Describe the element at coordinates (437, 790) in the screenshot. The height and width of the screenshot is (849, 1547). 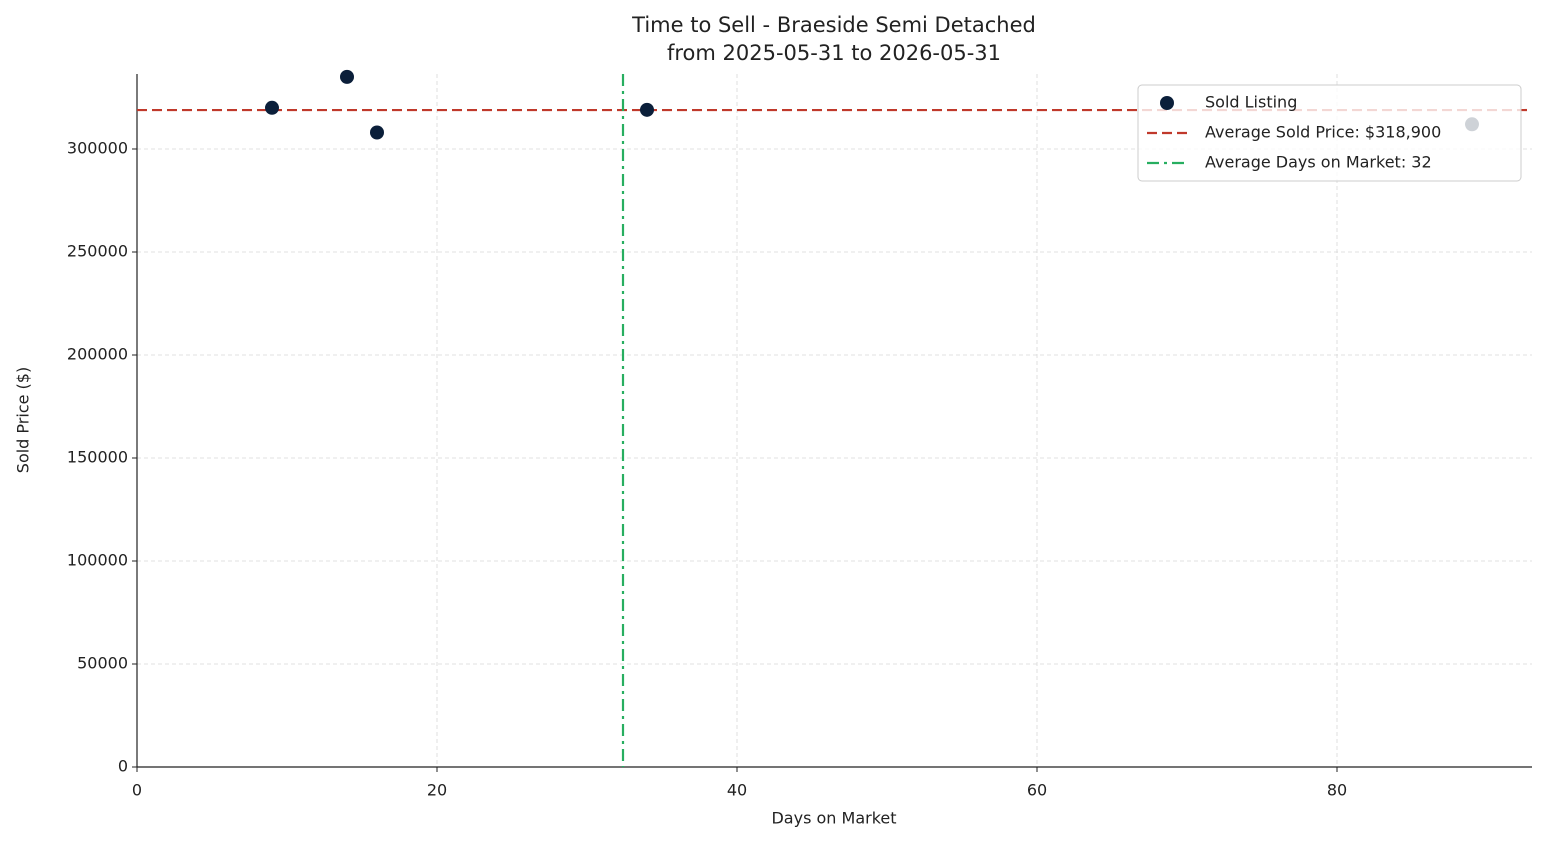
I see `x-tick-label: 20` at that location.